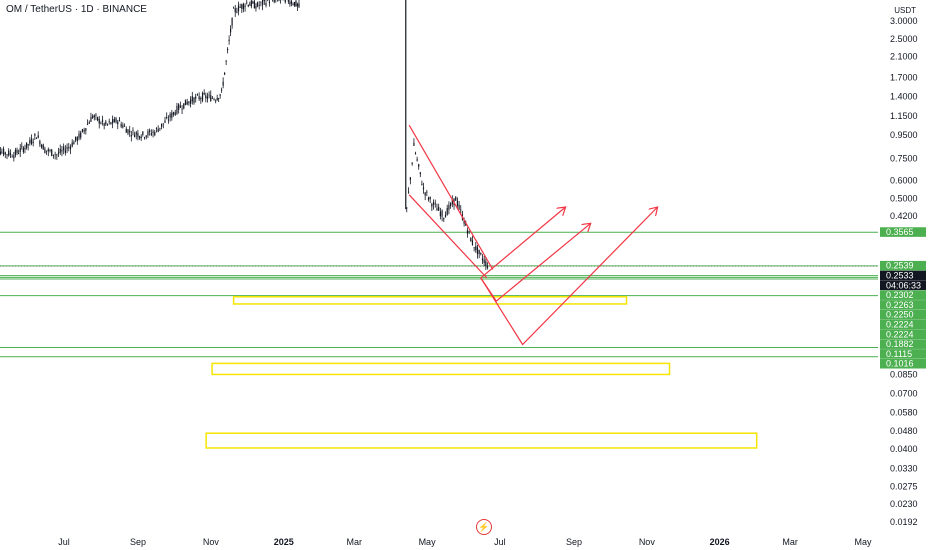  I want to click on y-tick-label: 0.0700, so click(904, 394).